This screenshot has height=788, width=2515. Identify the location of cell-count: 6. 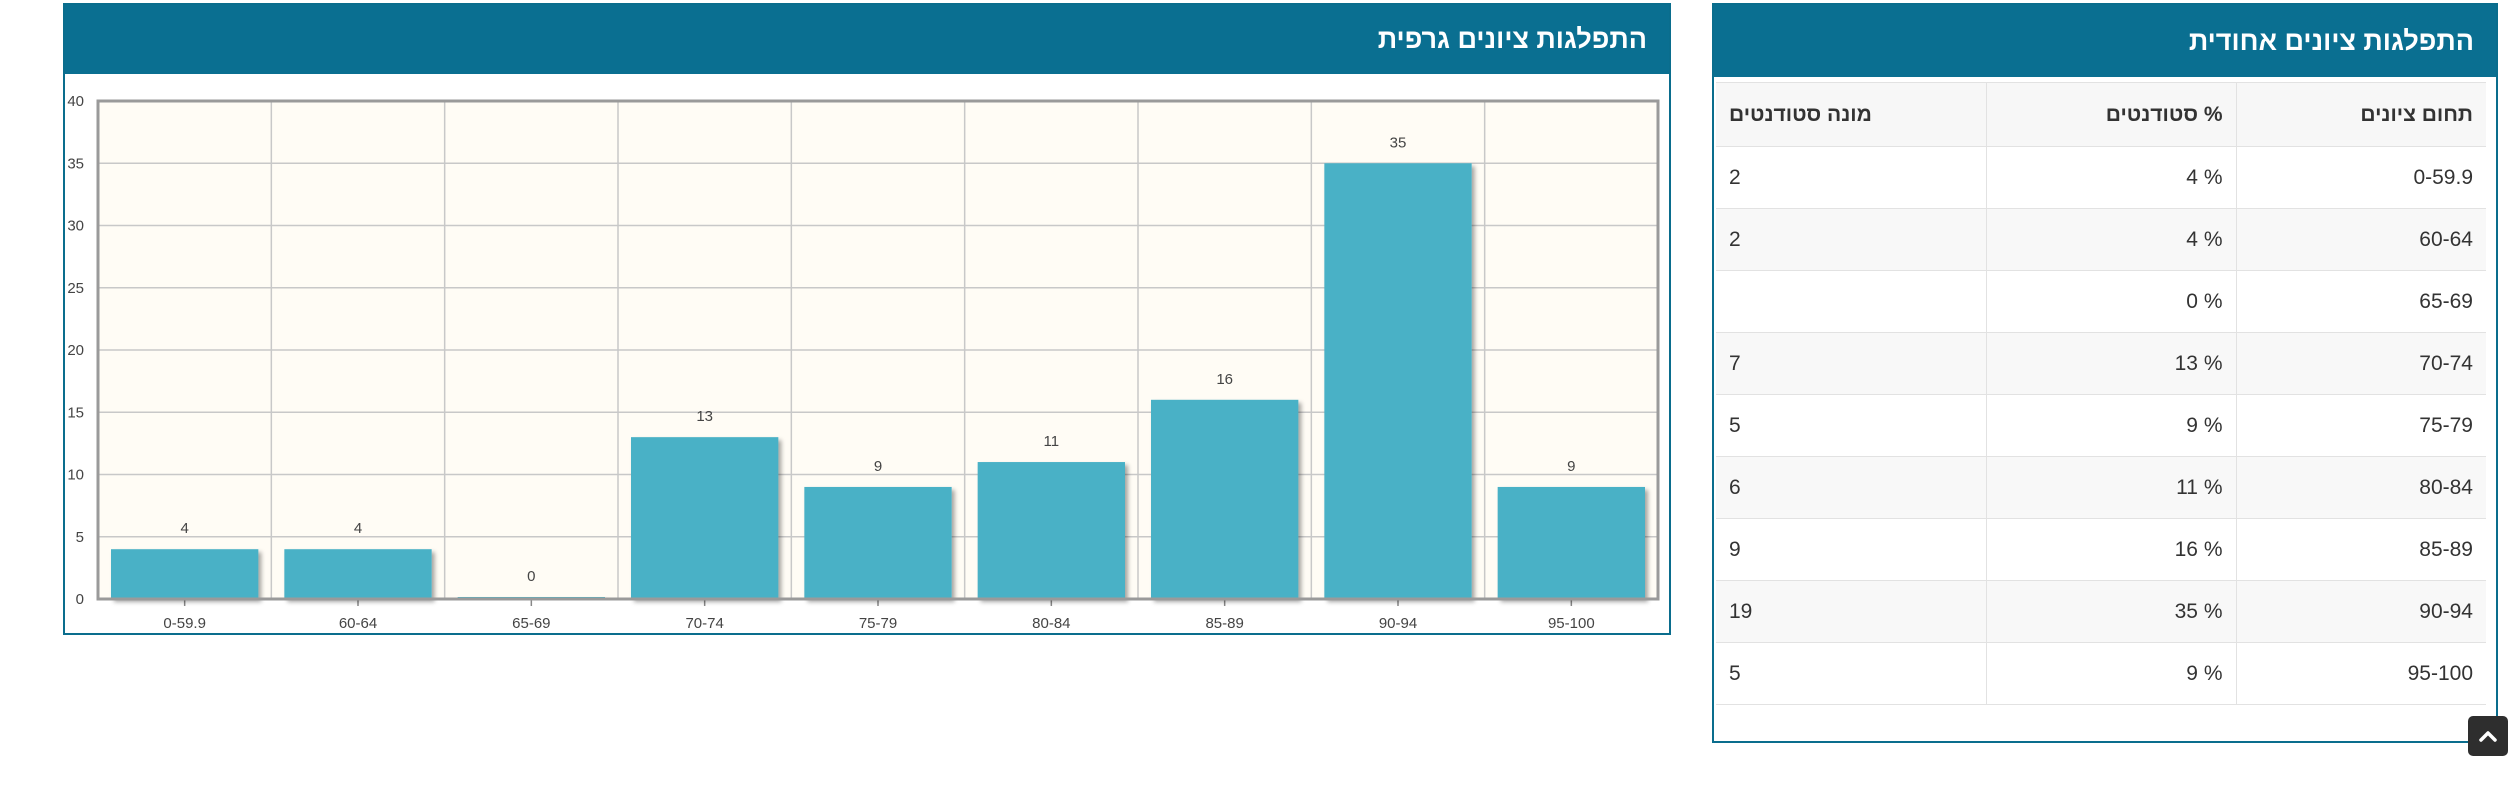
(1851, 487).